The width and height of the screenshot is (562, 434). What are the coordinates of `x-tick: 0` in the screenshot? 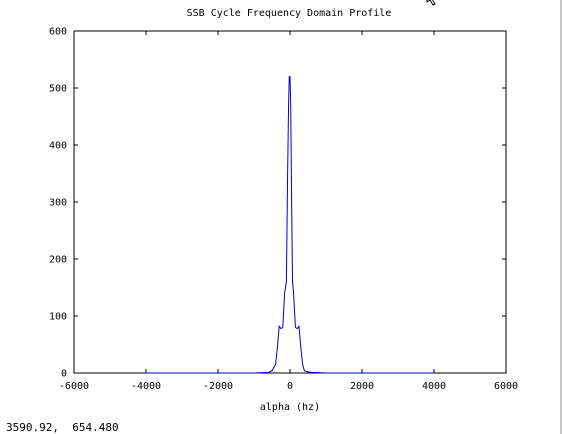 It's located at (290, 211).